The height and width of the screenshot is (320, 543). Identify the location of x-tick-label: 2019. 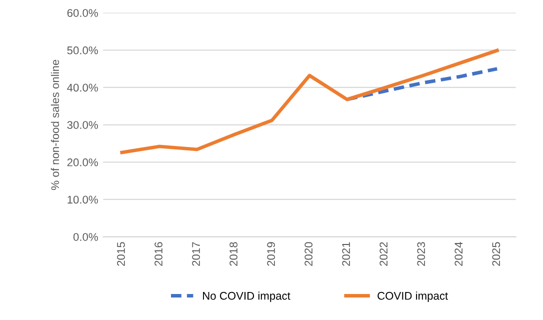
(271, 254).